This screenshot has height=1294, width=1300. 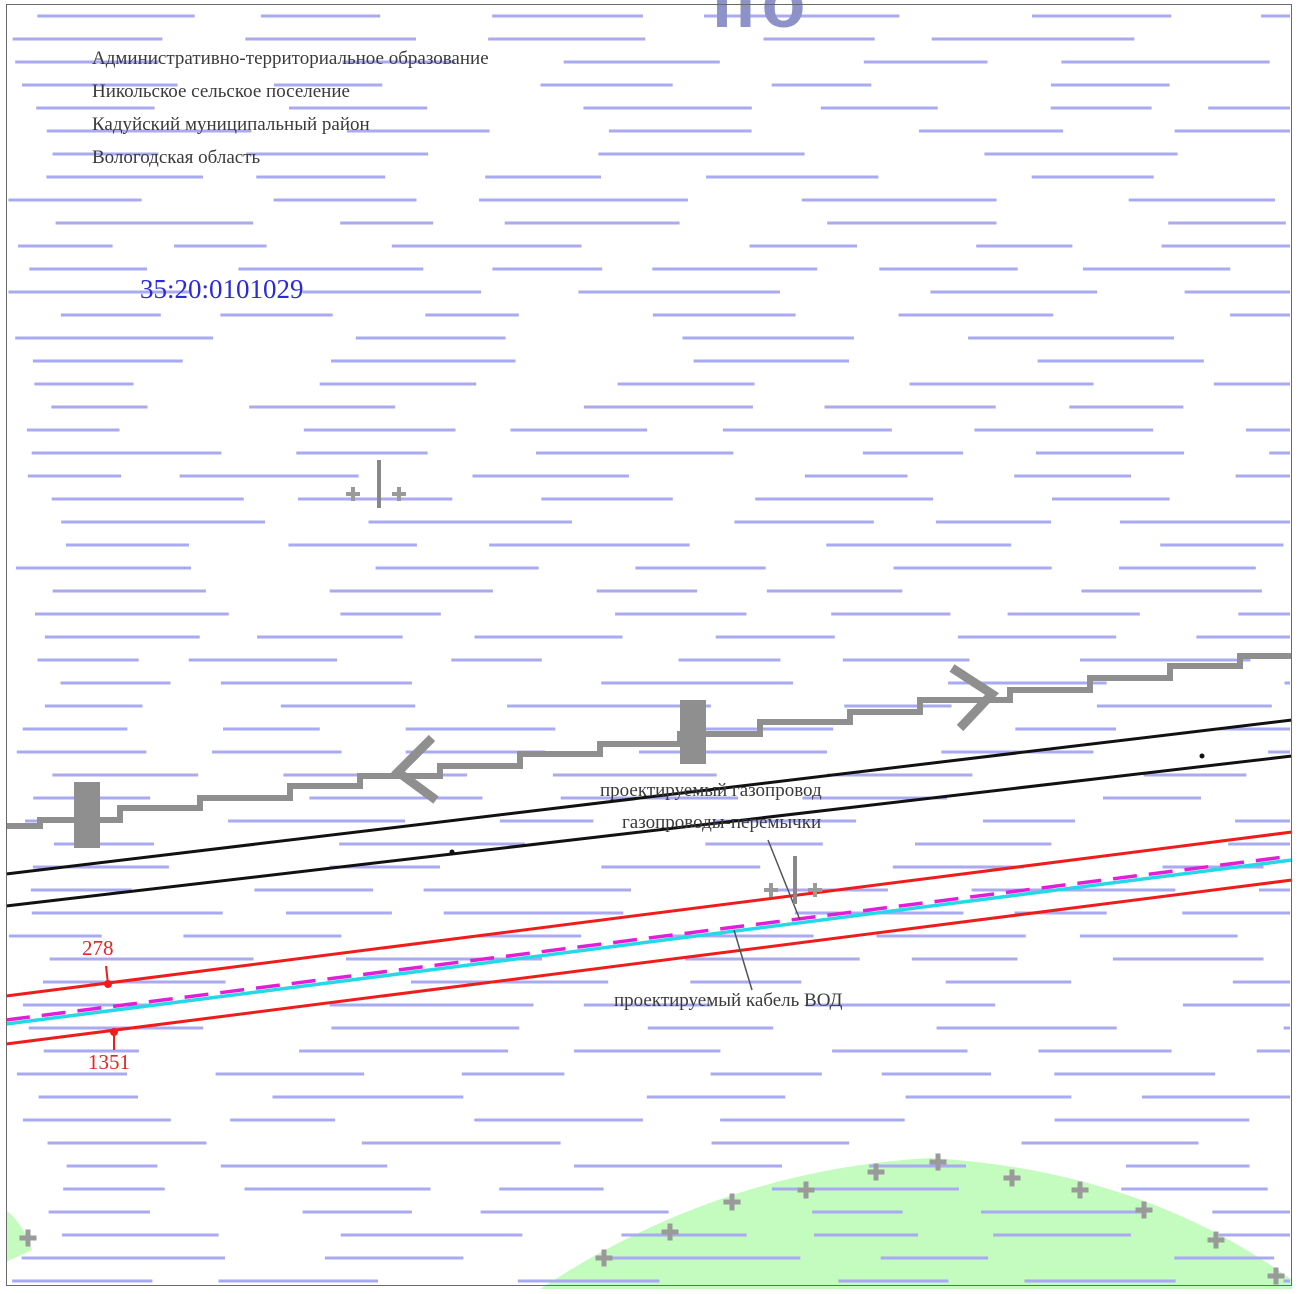 What do you see at coordinates (222, 289) in the screenshot?
I see `cadastral-block-number: 35:20:0101029` at bounding box center [222, 289].